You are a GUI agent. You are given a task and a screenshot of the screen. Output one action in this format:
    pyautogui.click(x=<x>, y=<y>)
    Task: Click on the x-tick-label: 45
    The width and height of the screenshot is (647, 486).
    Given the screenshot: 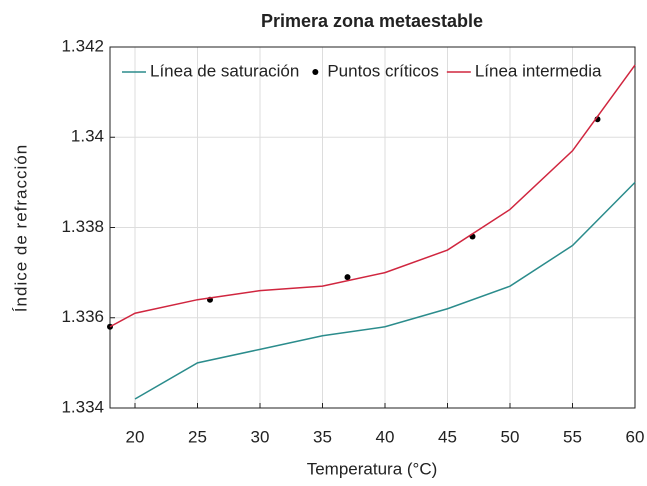 What is the action you would take?
    pyautogui.click(x=447, y=436)
    